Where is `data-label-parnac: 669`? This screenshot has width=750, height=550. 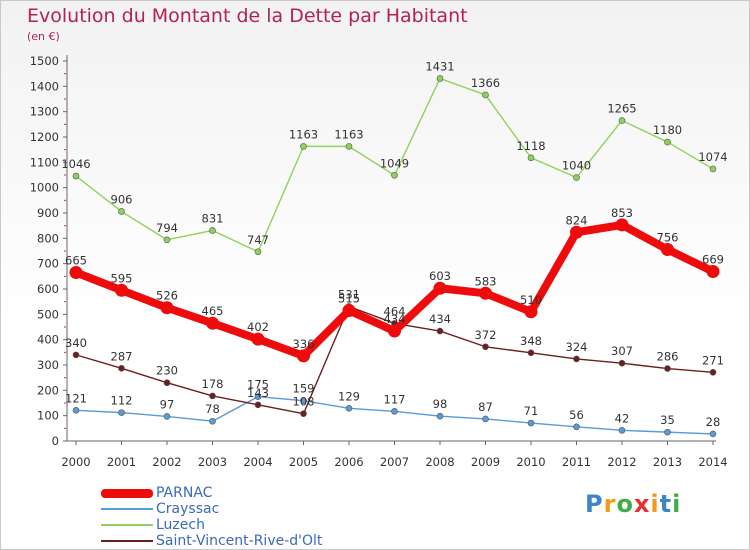
data-label-parnac: 669 is located at coordinates (713, 260).